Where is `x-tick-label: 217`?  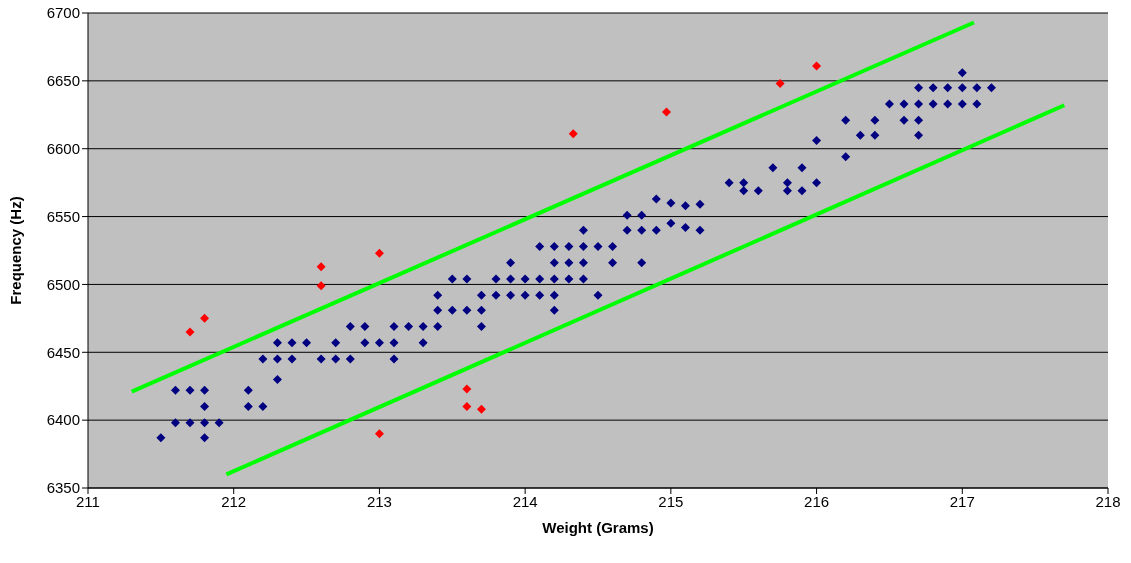 x-tick-label: 217 is located at coordinates (962, 501).